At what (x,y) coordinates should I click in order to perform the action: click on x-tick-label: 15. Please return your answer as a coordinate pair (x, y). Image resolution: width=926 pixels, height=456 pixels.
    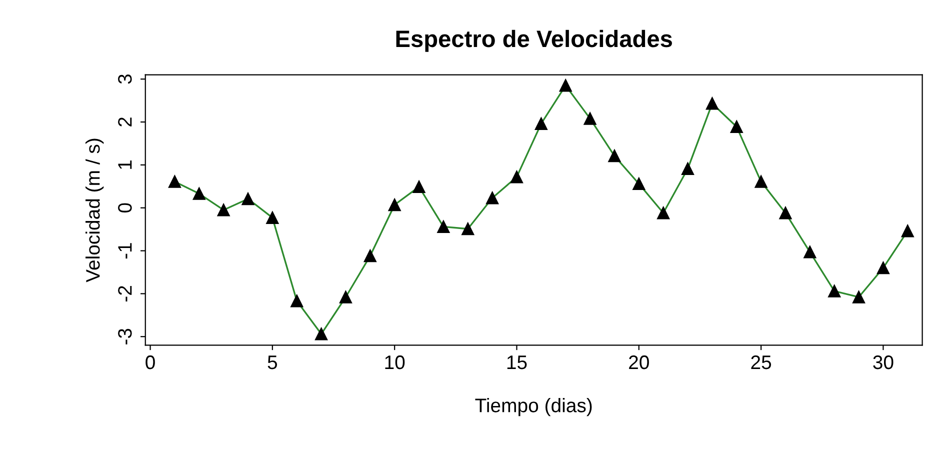
    Looking at the image, I should click on (517, 363).